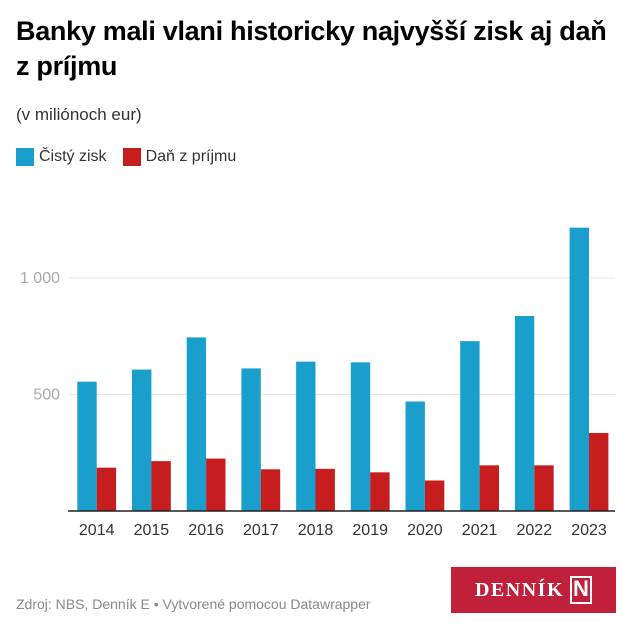 The width and height of the screenshot is (630, 630). Describe the element at coordinates (535, 530) in the screenshot. I see `x-tick-label: 2022` at that location.